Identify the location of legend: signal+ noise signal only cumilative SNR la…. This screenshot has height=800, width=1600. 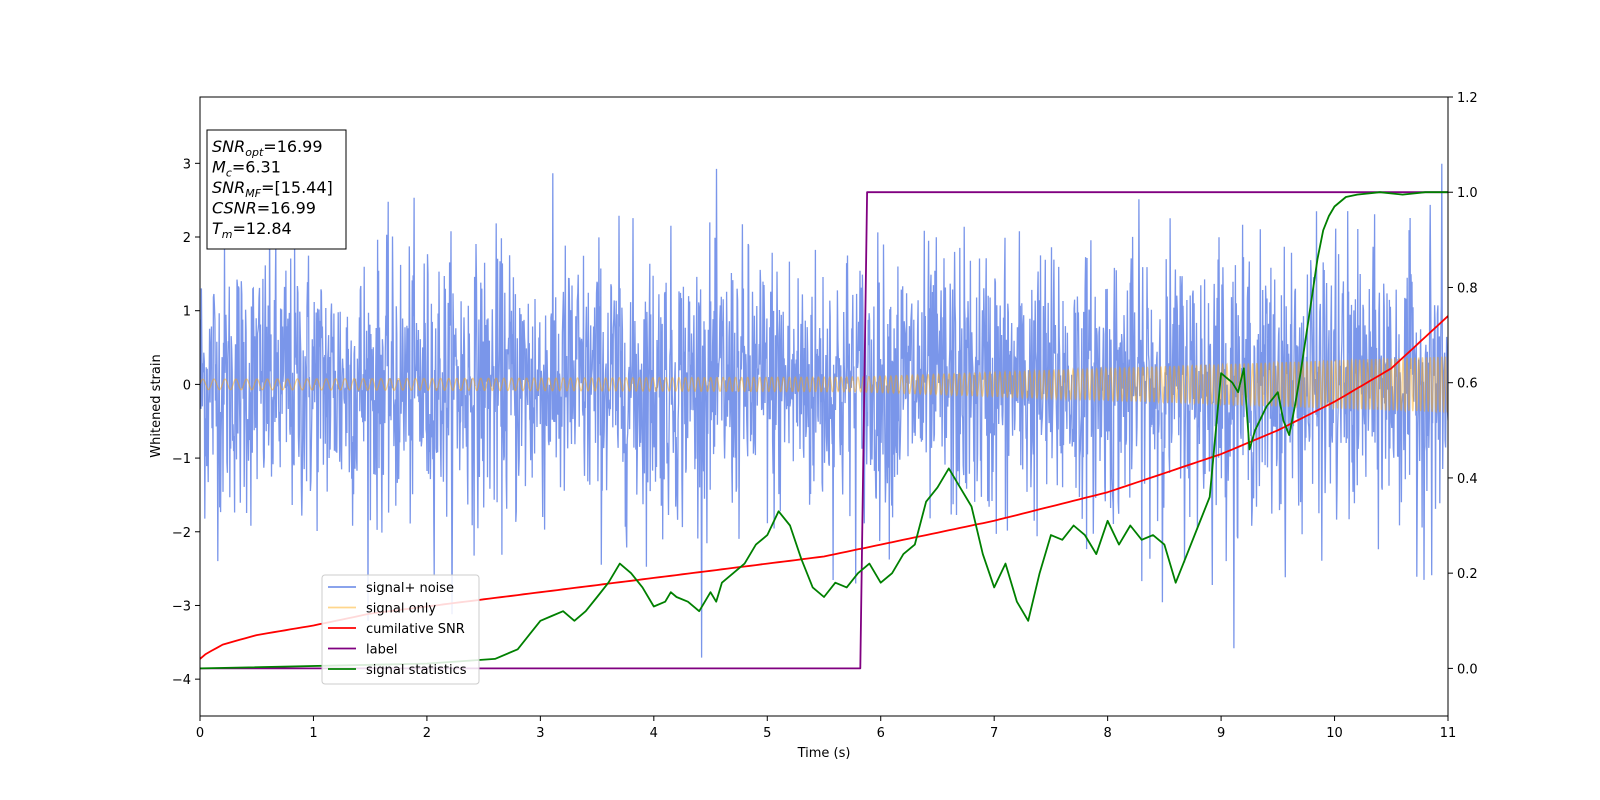
(400, 629).